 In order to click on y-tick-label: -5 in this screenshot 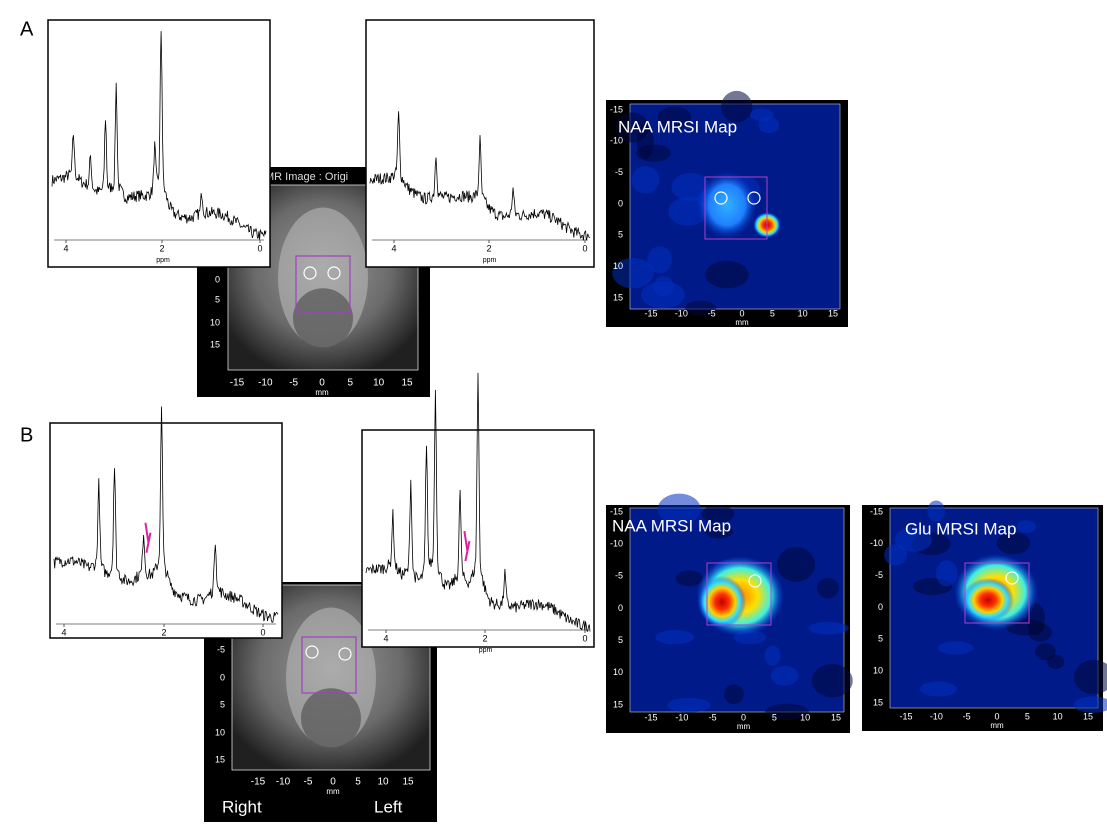, I will do `click(619, 172)`.